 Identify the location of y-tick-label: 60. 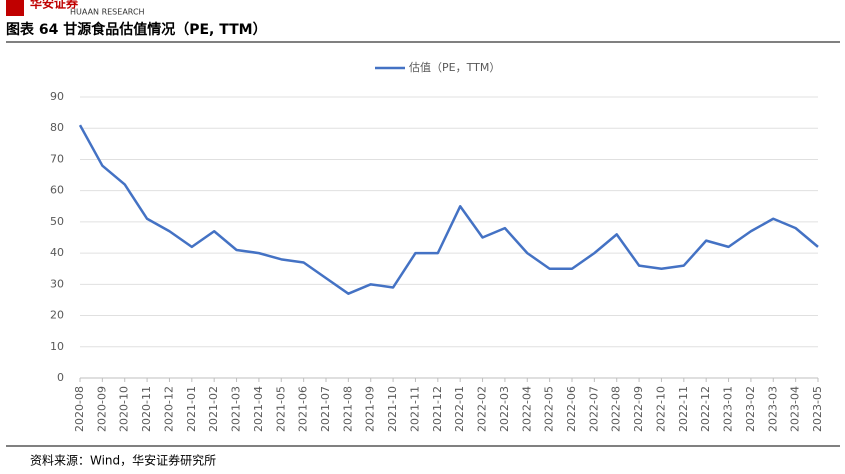
(57, 190).